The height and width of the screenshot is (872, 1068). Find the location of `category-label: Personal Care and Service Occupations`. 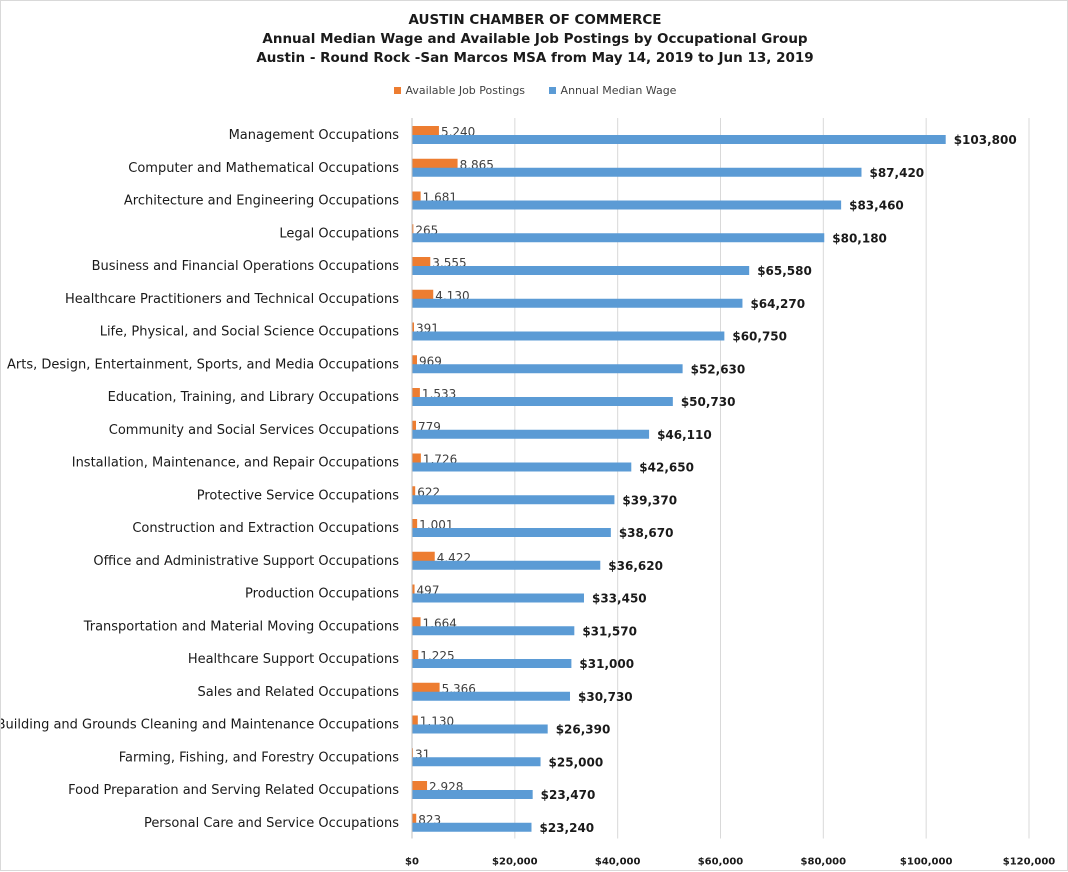

category-label: Personal Care and Service Occupations is located at coordinates (271, 823).